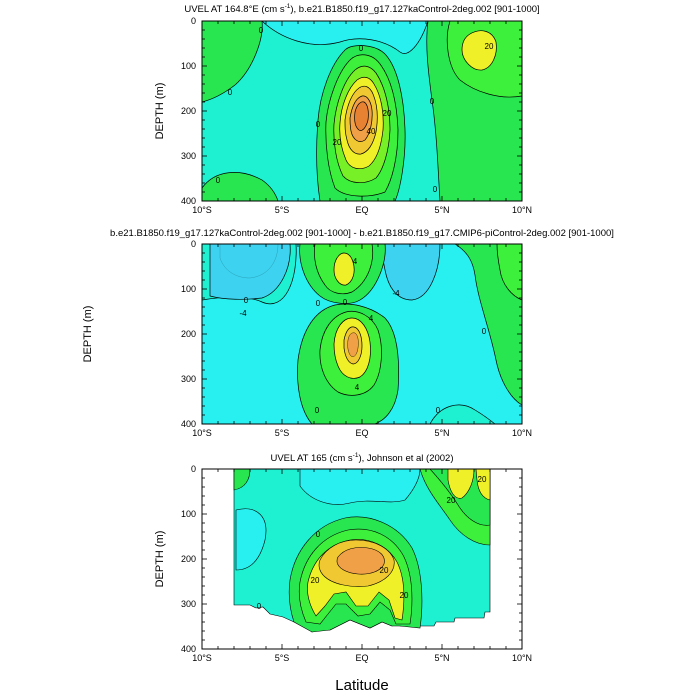  I want to click on contour-band-bottom-right, so click(462, 414).